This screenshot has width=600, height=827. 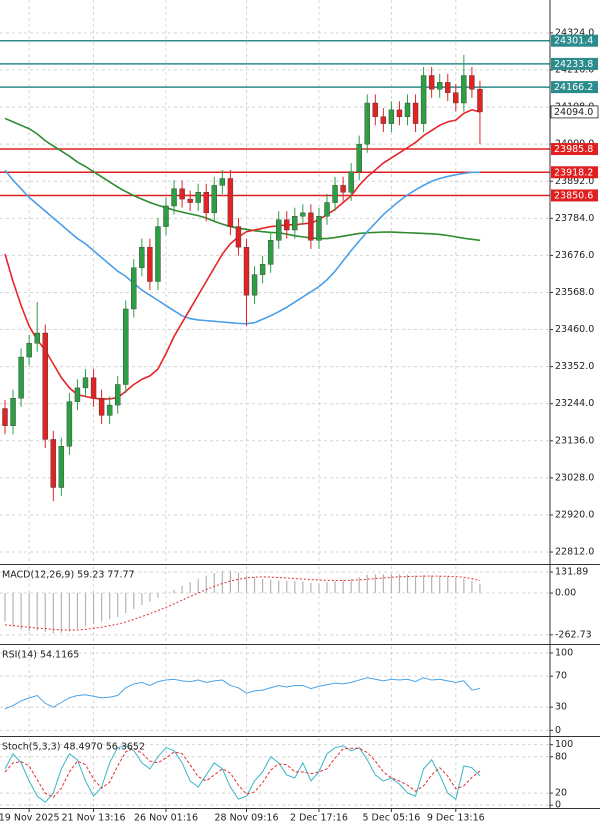 What do you see at coordinates (574, 255) in the screenshot?
I see `y-tick-label: 23676.0` at bounding box center [574, 255].